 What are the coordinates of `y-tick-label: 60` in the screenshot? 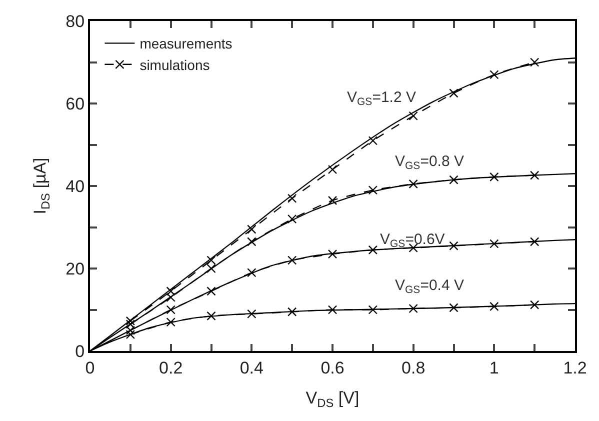 It's located at (75, 104).